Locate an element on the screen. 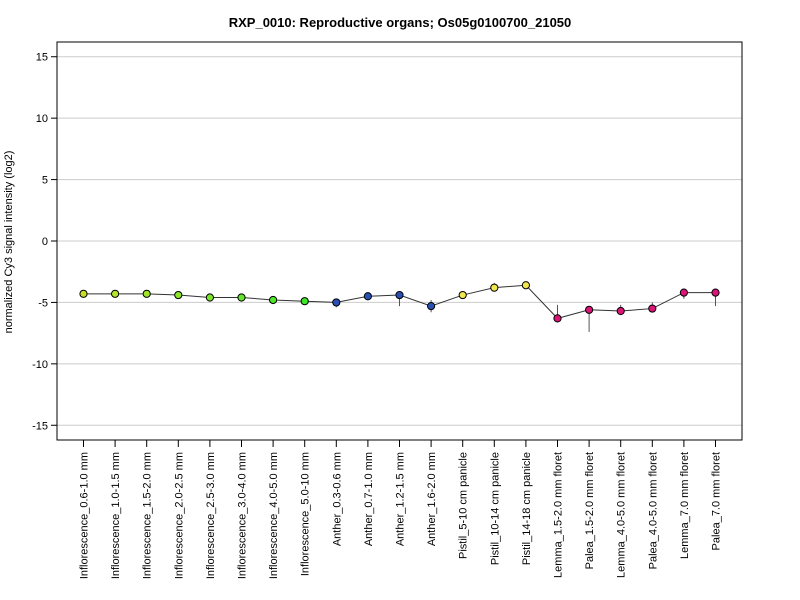  x-tick-label: Lemma_7.0 mm floret is located at coordinates (685, 505).